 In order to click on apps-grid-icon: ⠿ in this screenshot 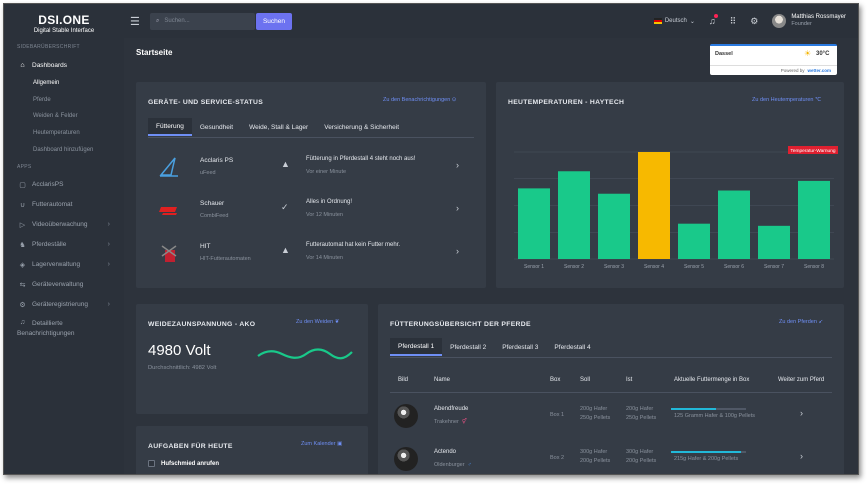, I will do `click(733, 20)`.